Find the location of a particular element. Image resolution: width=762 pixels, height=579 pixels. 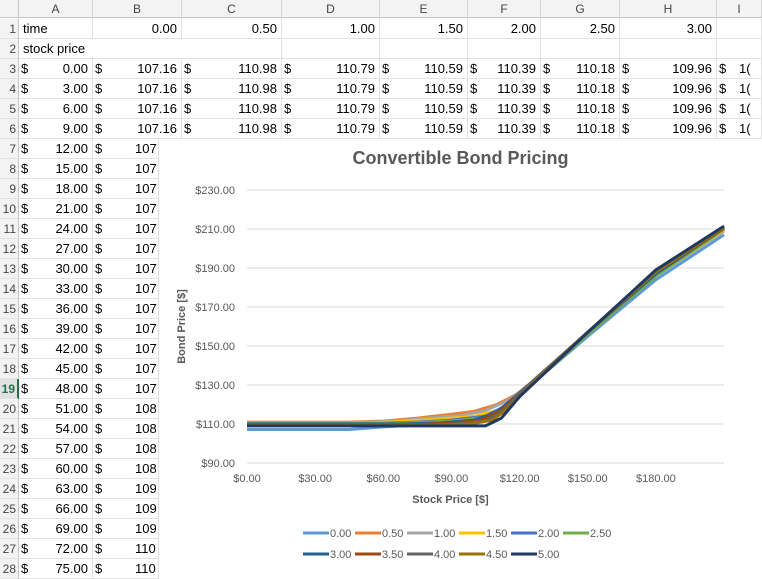

row-header-3: 3 is located at coordinates (9, 69).